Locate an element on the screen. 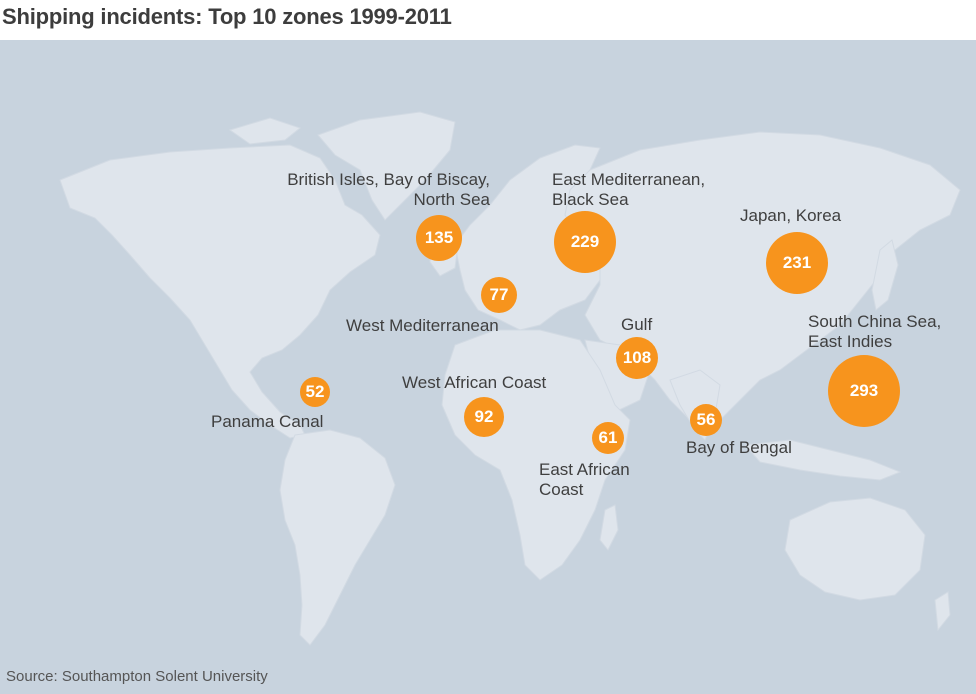  australia is located at coordinates (855, 549).